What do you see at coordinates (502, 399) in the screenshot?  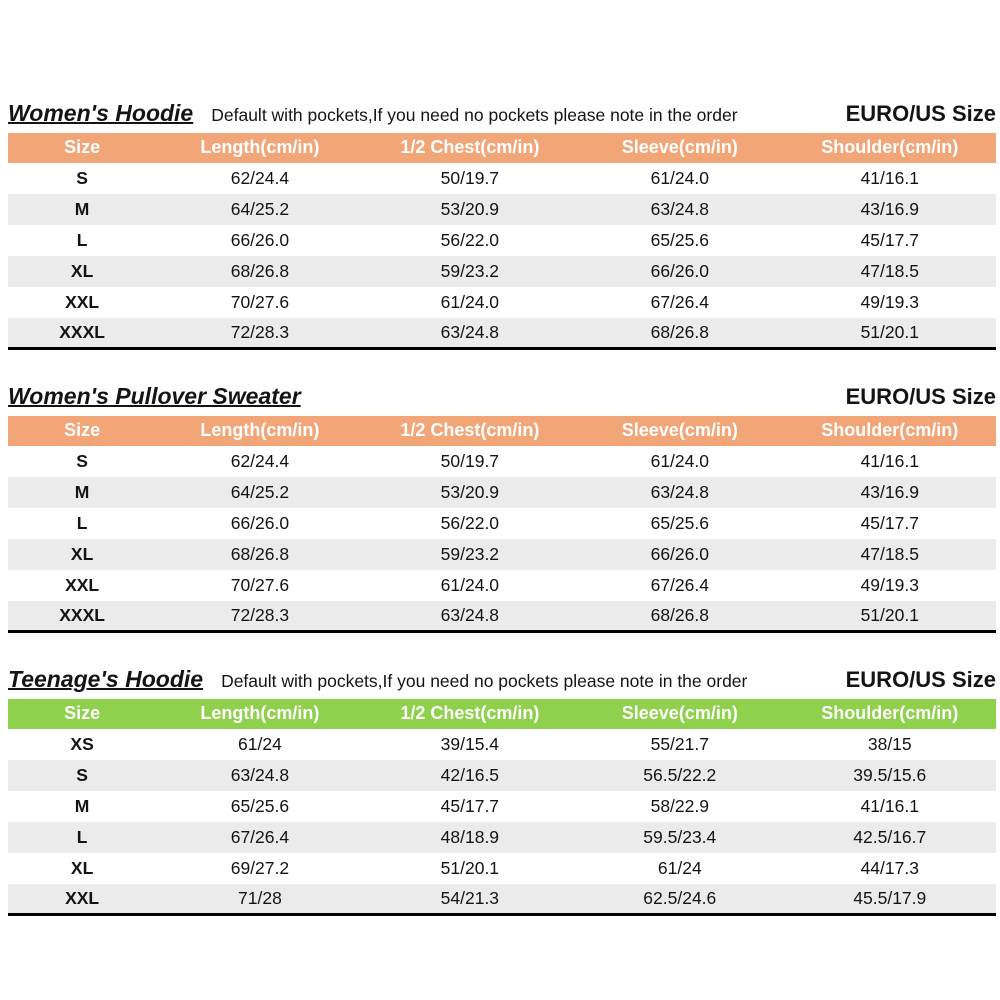 I see `section-title-row: Women's Pullover Sweater EURO/US Size` at bounding box center [502, 399].